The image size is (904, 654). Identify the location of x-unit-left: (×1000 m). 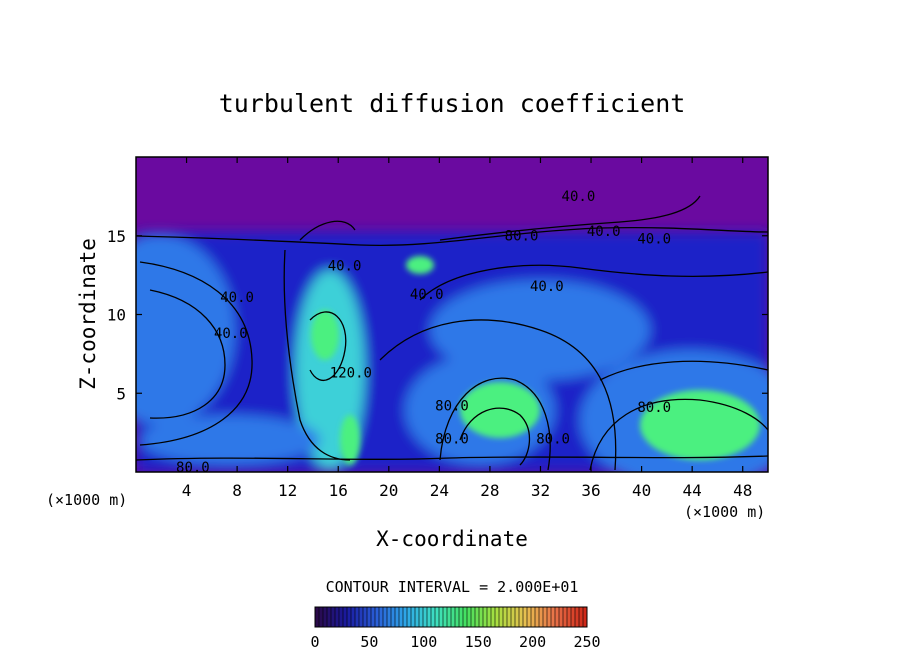
(86, 500).